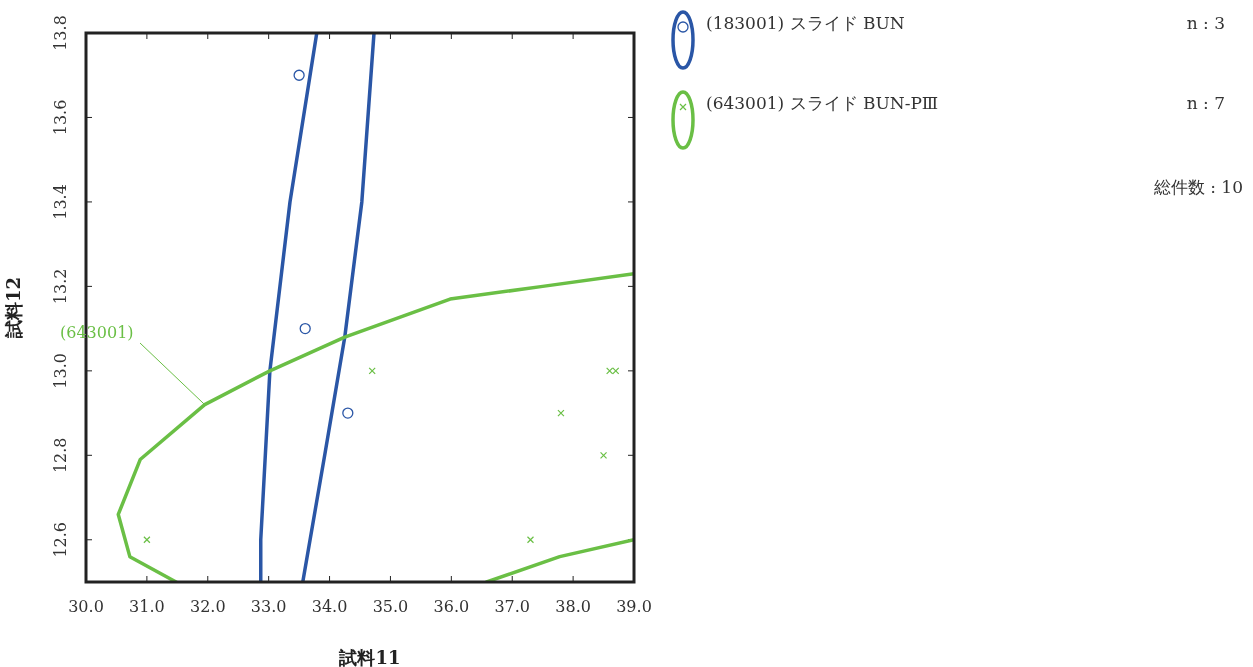 The image size is (1253, 667). Describe the element at coordinates (1205, 103) in the screenshot. I see `text: n : 7` at that location.